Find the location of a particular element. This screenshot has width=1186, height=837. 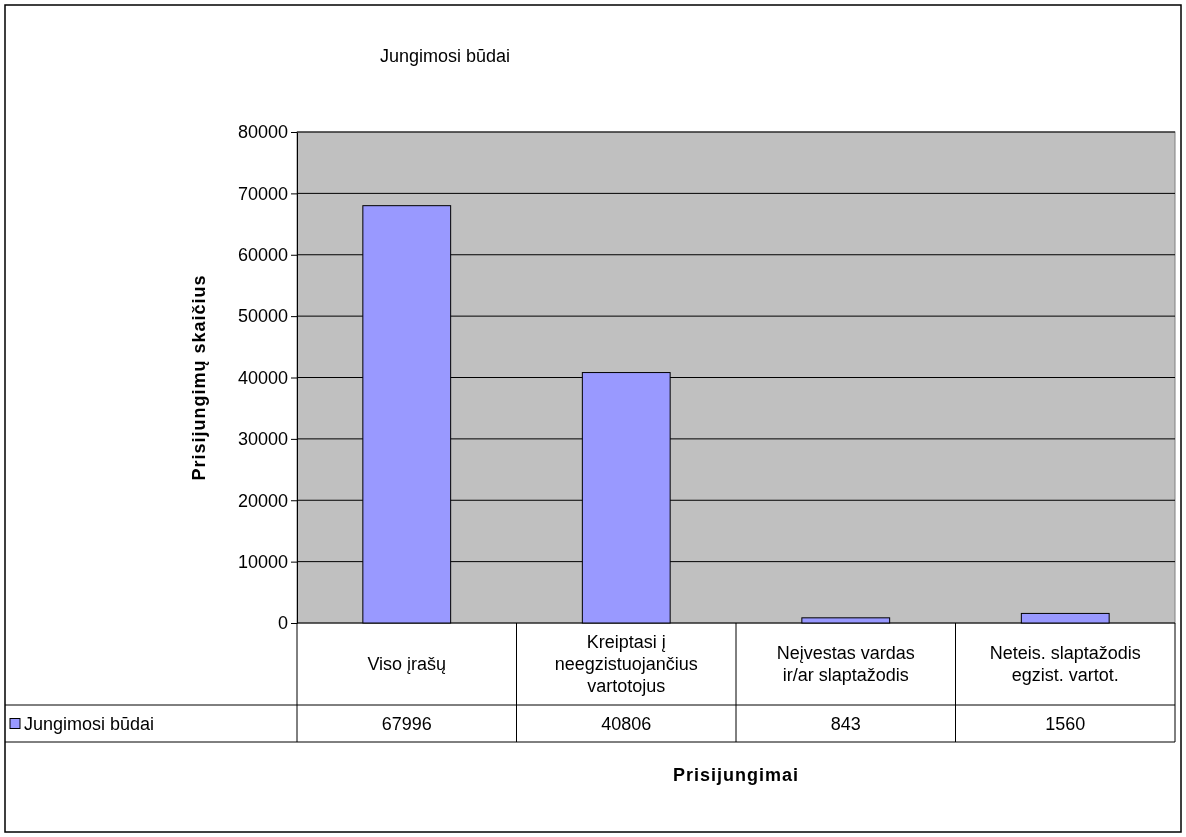

data-label: 40806 is located at coordinates (626, 723).